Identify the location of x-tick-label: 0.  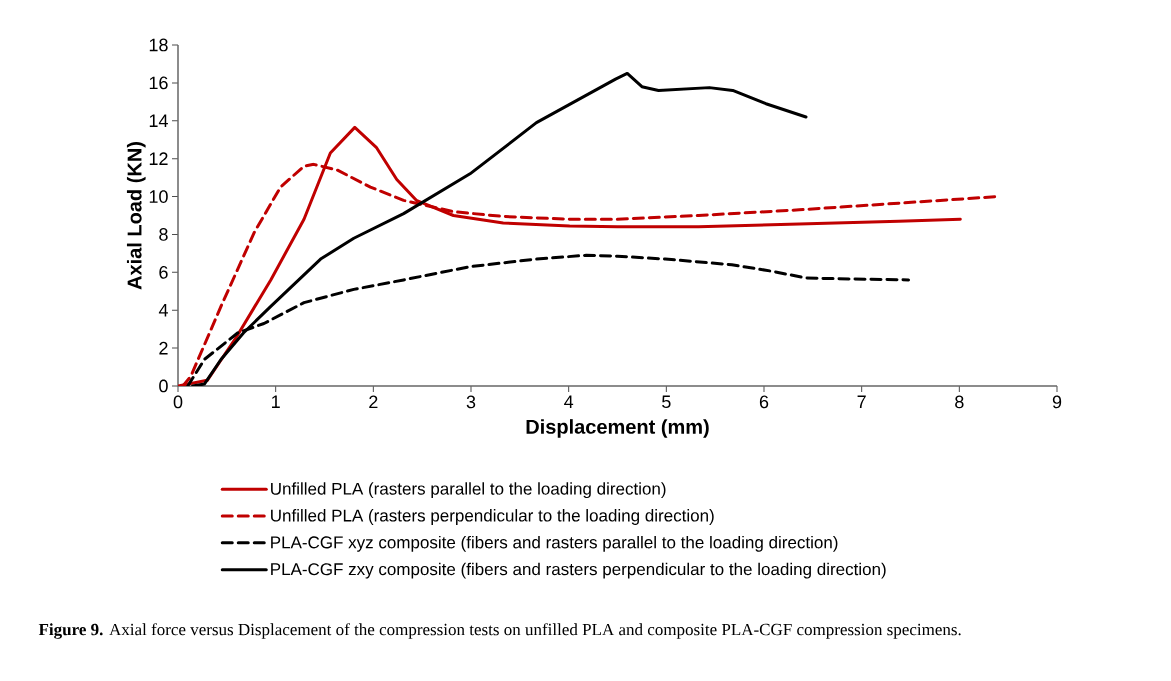
(178, 402).